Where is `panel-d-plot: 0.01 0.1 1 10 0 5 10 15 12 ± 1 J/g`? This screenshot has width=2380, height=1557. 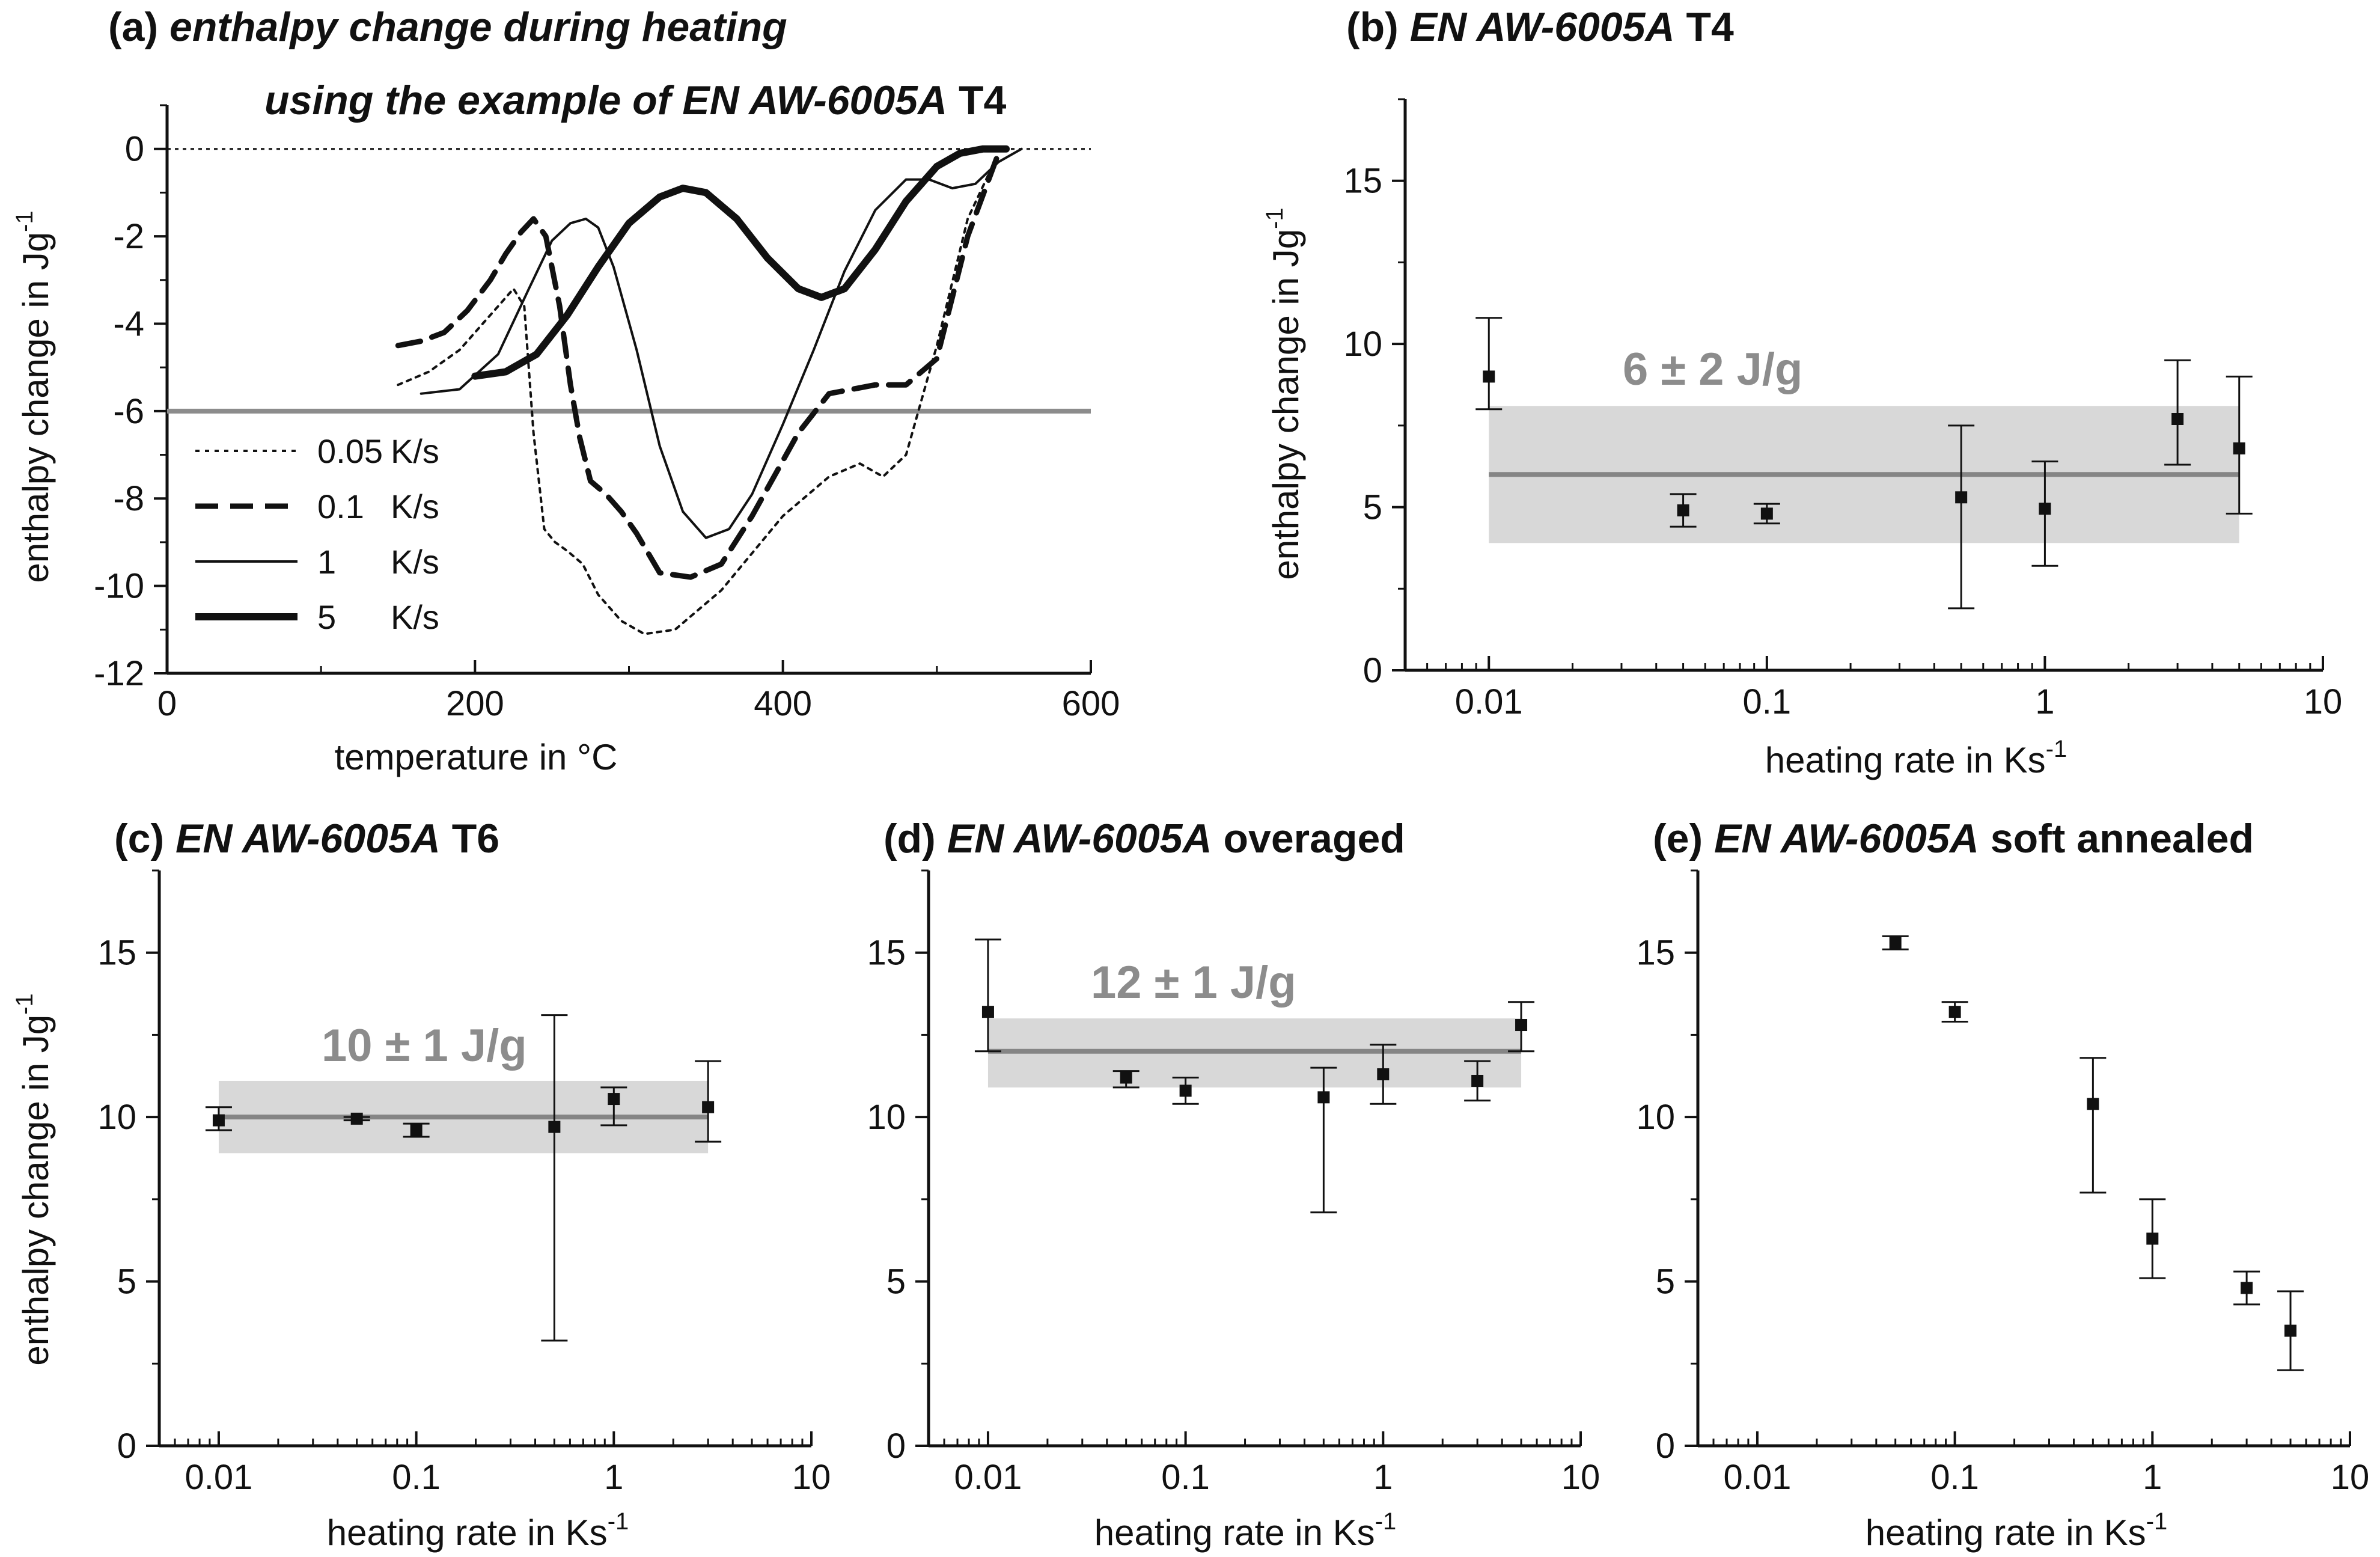 panel-d-plot: 0.01 0.1 1 10 0 5 10 15 12 ± 1 J/g is located at coordinates (1233, 1183).